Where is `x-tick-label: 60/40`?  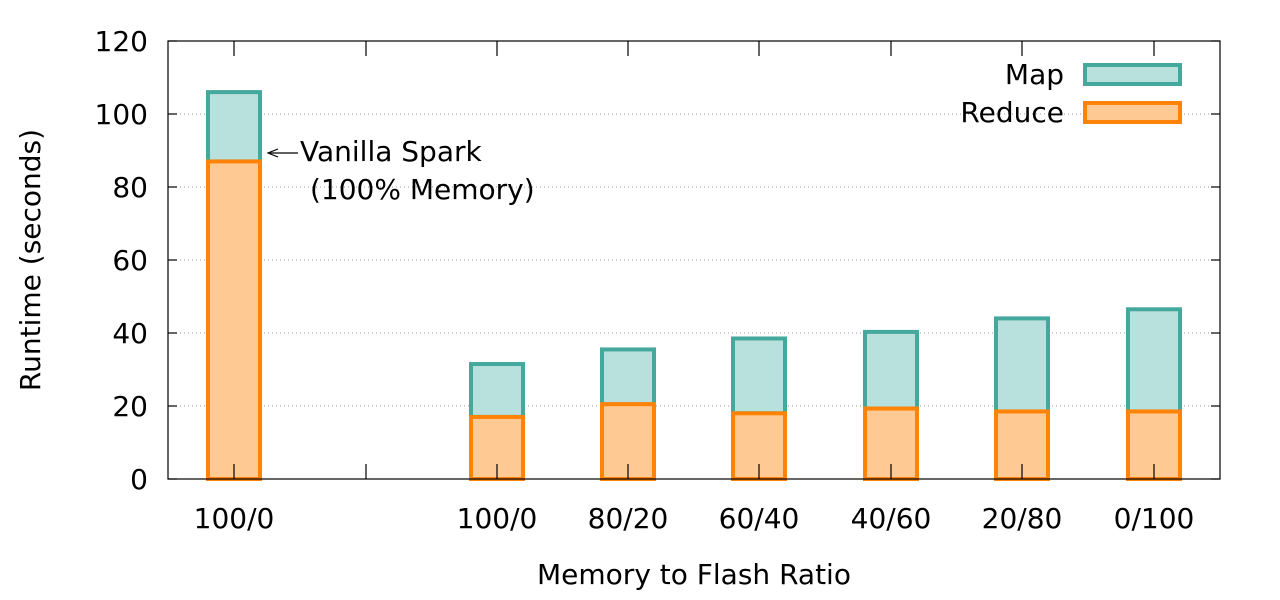
x-tick-label: 60/40 is located at coordinates (759, 518).